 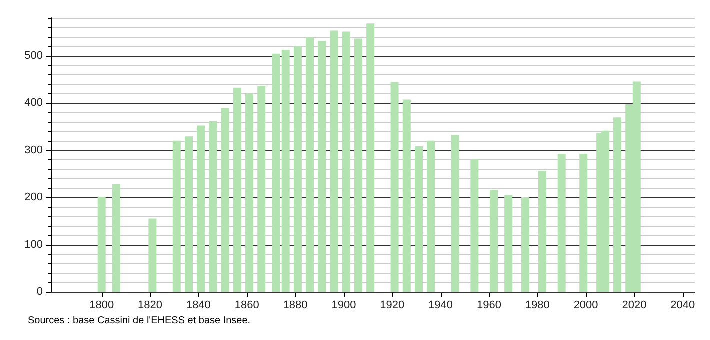 What do you see at coordinates (392, 306) in the screenshot?
I see `x-tick-label: 1920` at bounding box center [392, 306].